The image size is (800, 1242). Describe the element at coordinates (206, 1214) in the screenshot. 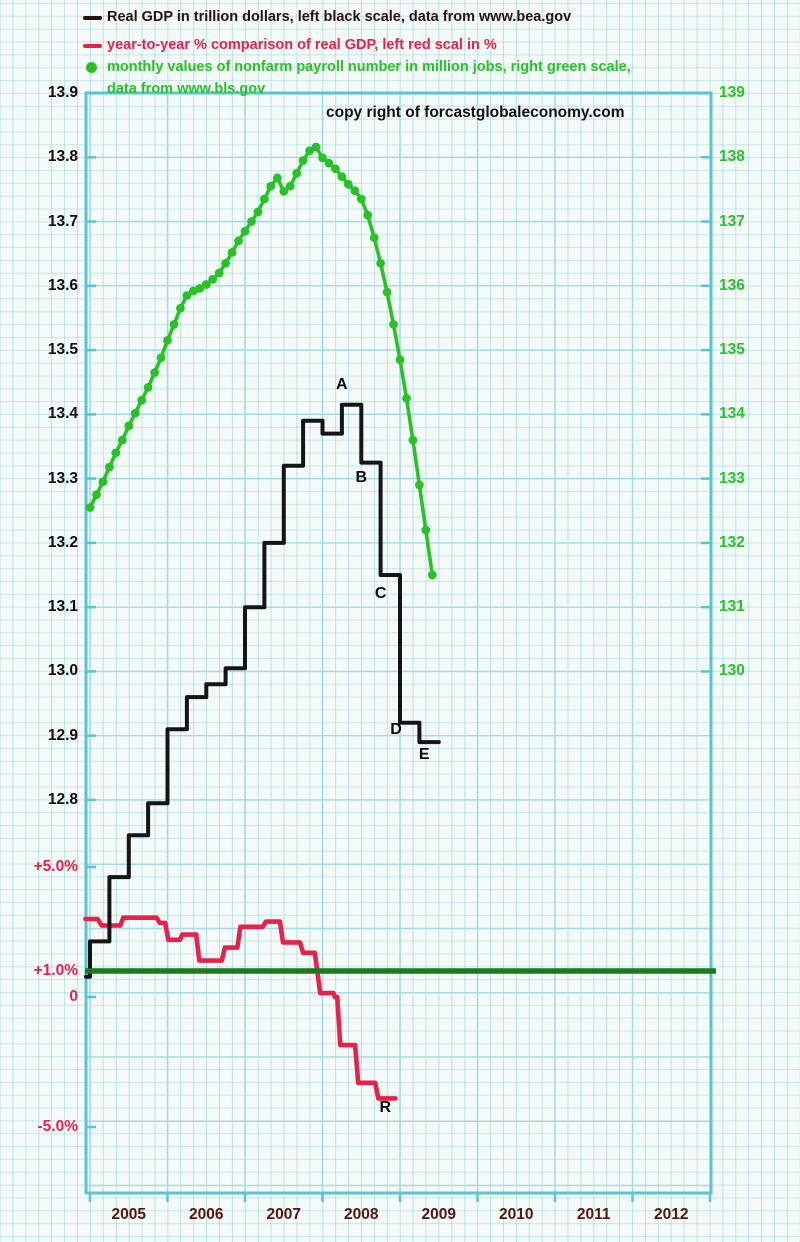

I see `x-year-label: 2006` at that location.